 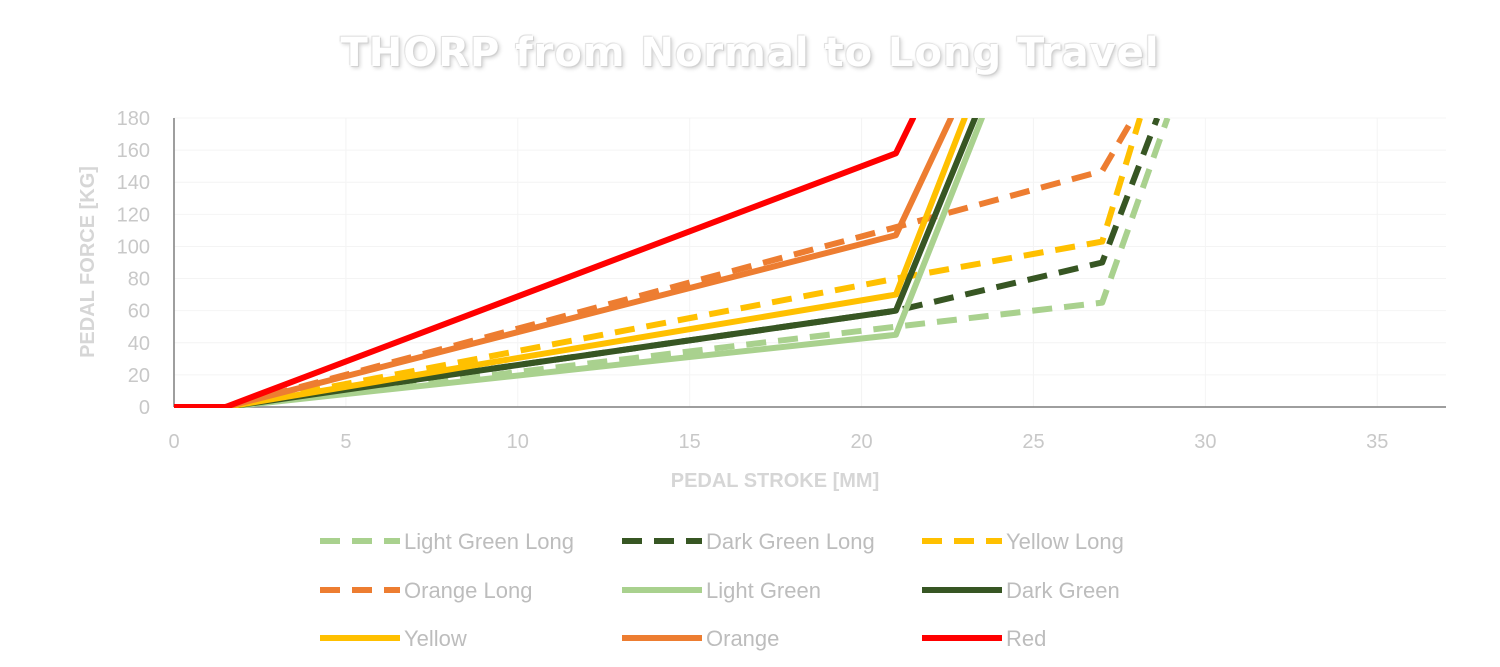 What do you see at coordinates (984, 638) in the screenshot?
I see `legend-item-red: Red` at bounding box center [984, 638].